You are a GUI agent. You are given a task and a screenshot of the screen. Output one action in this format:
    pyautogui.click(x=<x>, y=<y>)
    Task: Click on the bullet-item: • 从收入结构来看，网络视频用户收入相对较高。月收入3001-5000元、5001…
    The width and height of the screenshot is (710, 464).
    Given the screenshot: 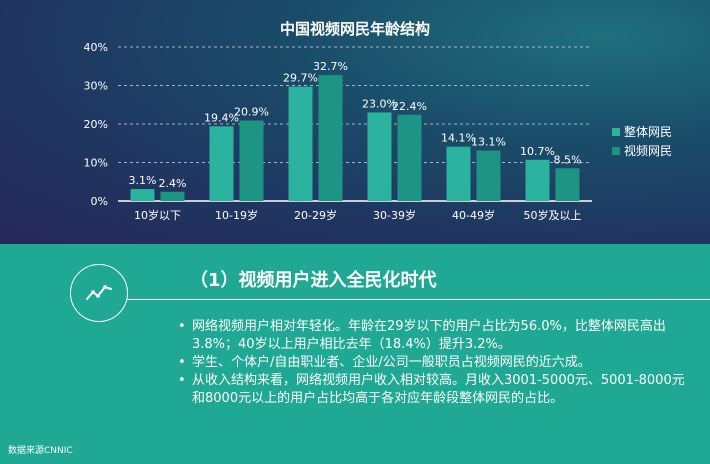 What is the action you would take?
    pyautogui.click(x=434, y=390)
    